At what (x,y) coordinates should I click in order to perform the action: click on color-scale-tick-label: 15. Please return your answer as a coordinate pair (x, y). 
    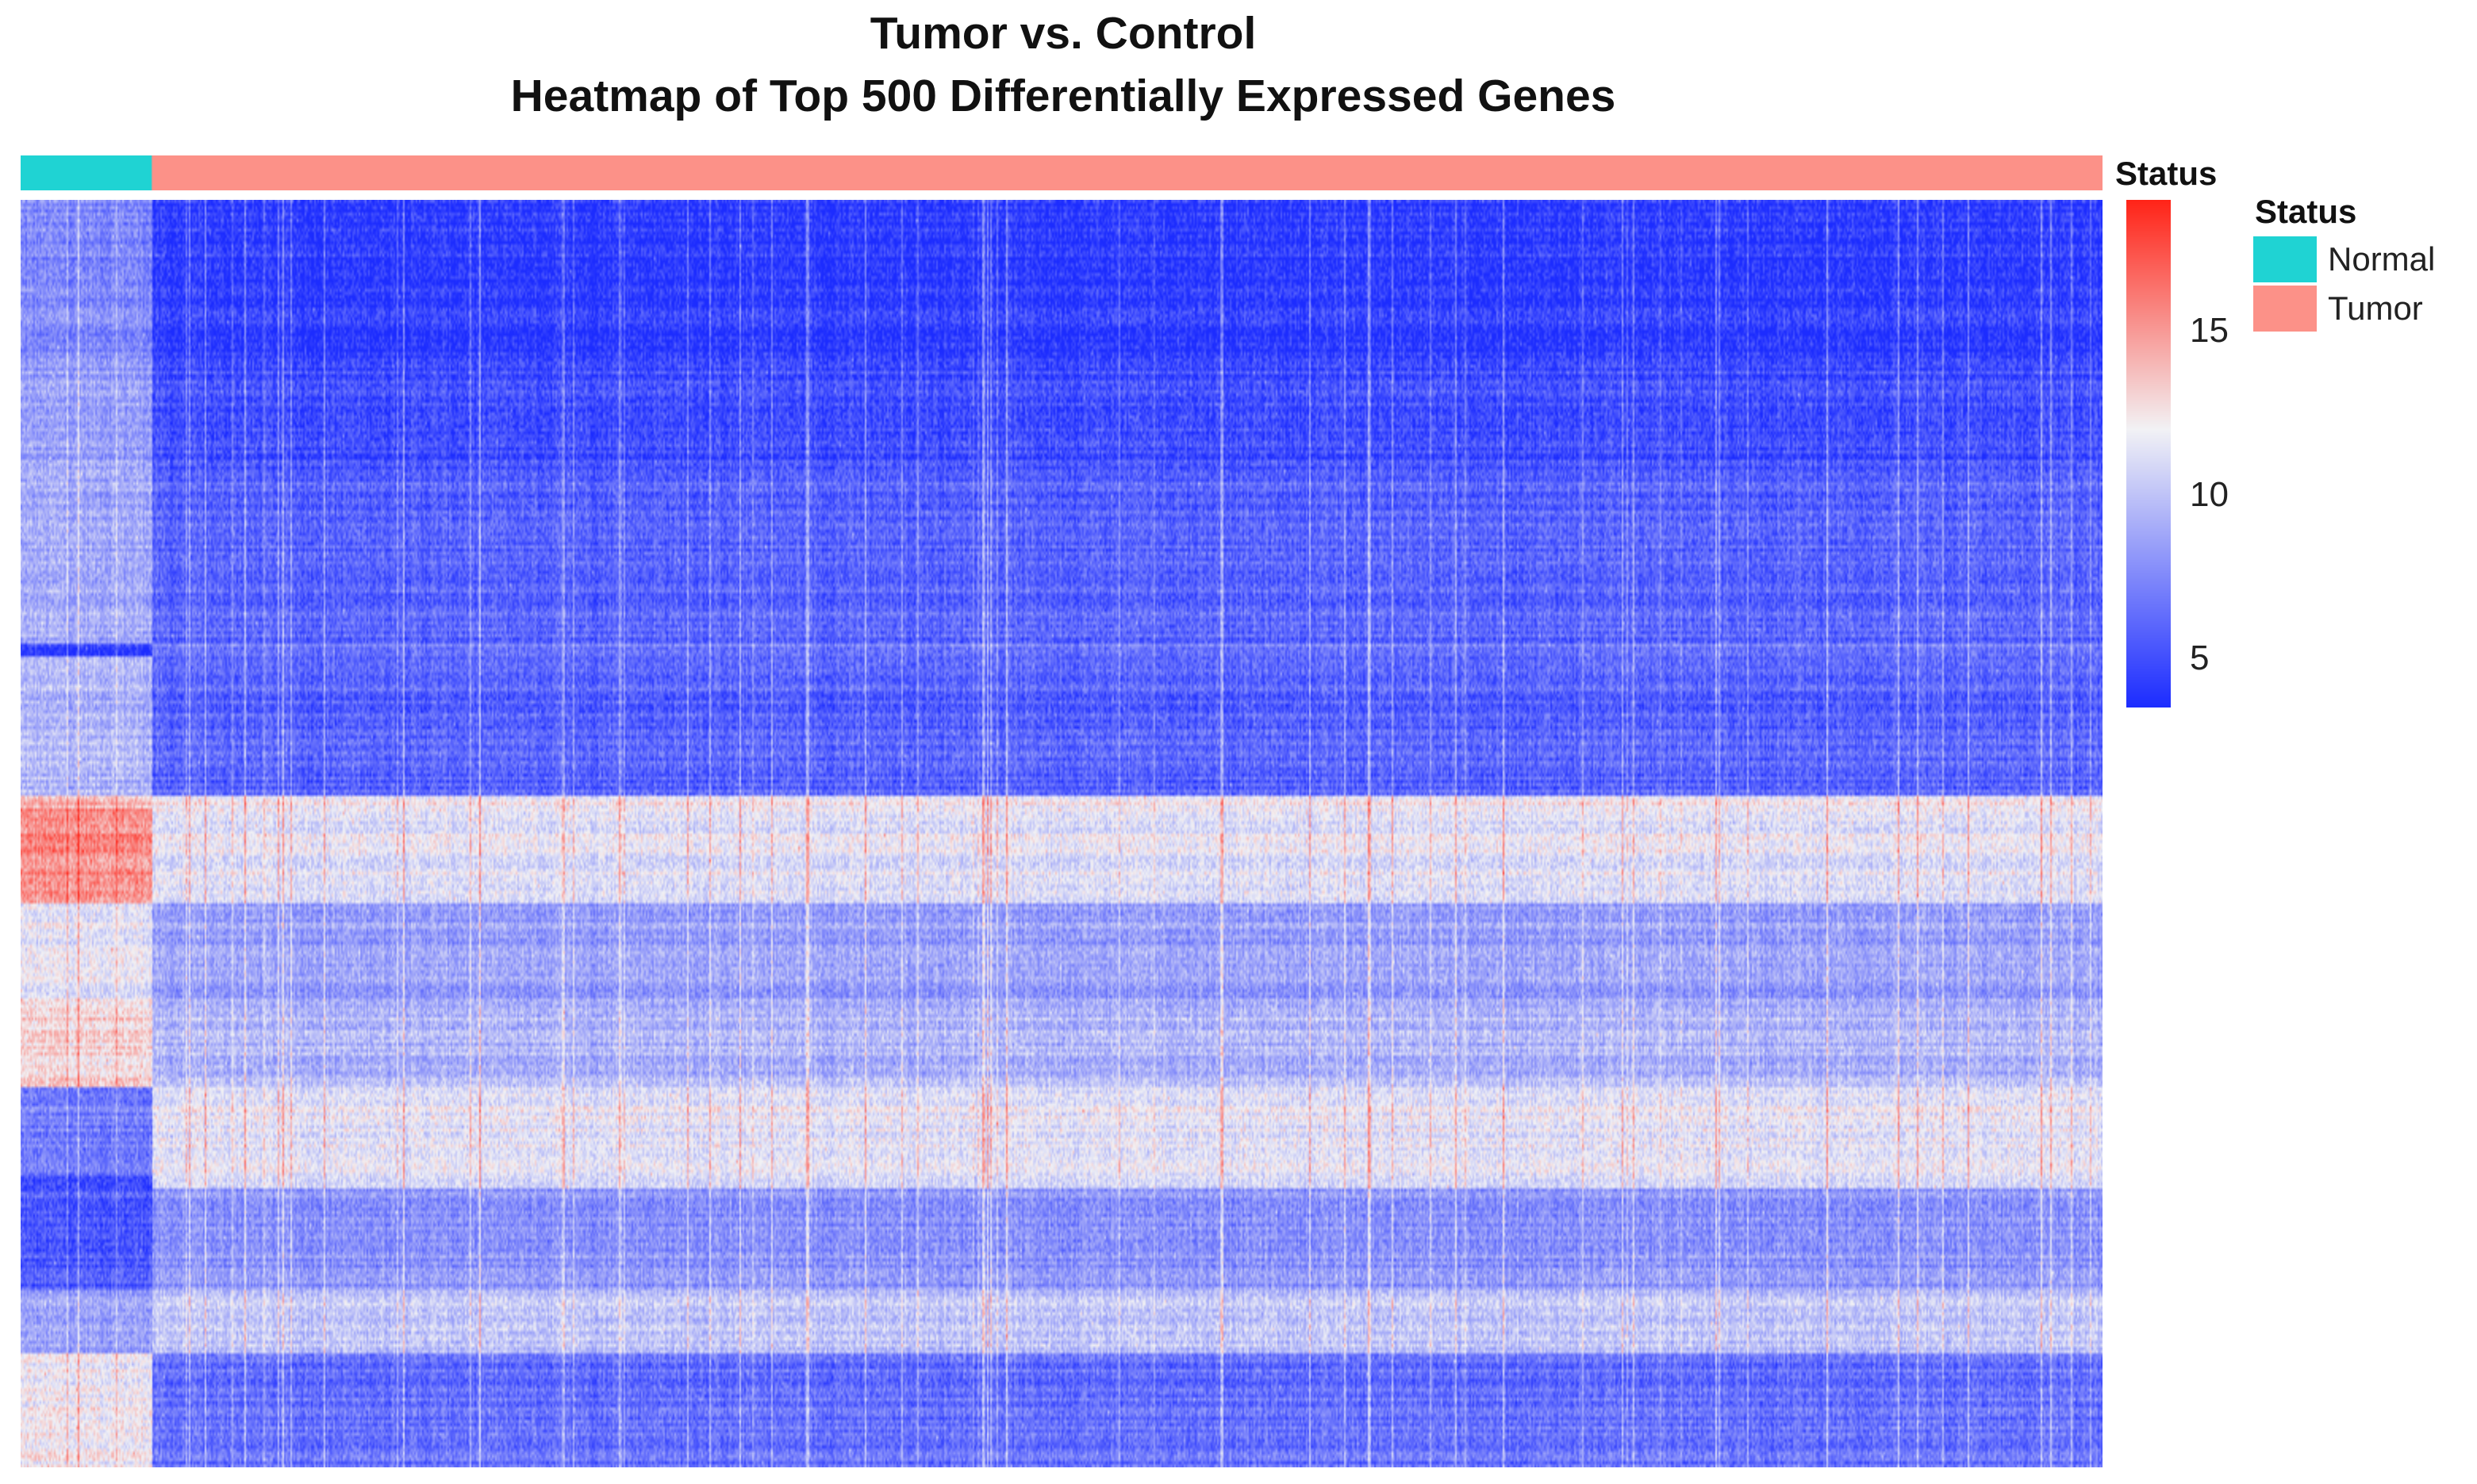
    Looking at the image, I should click on (2210, 331).